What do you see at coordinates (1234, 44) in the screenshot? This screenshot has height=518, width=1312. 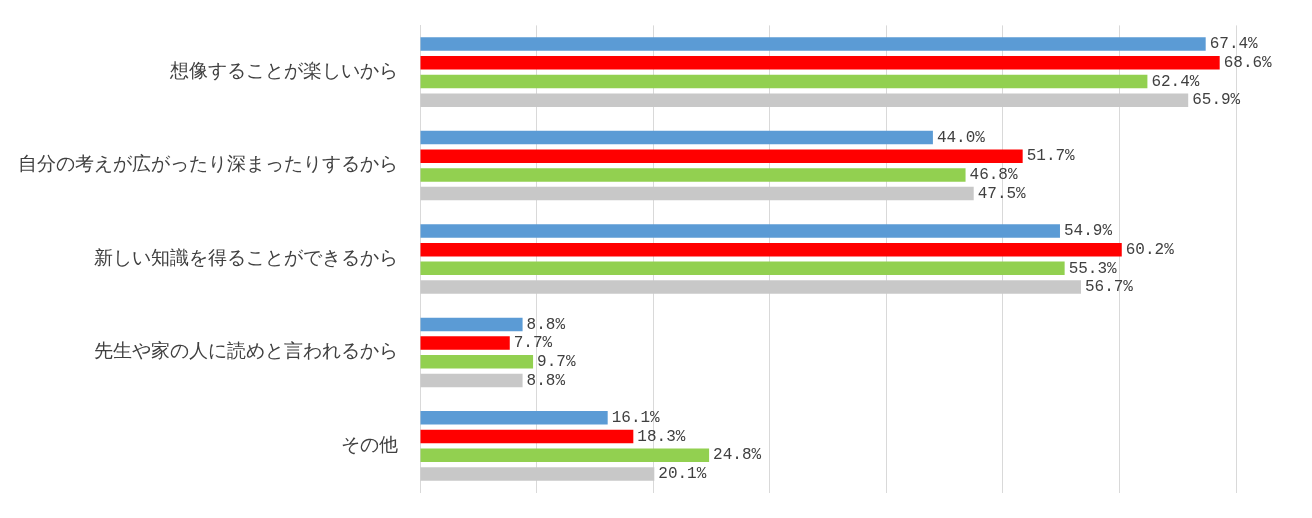 I see `data-label: 67.4%` at bounding box center [1234, 44].